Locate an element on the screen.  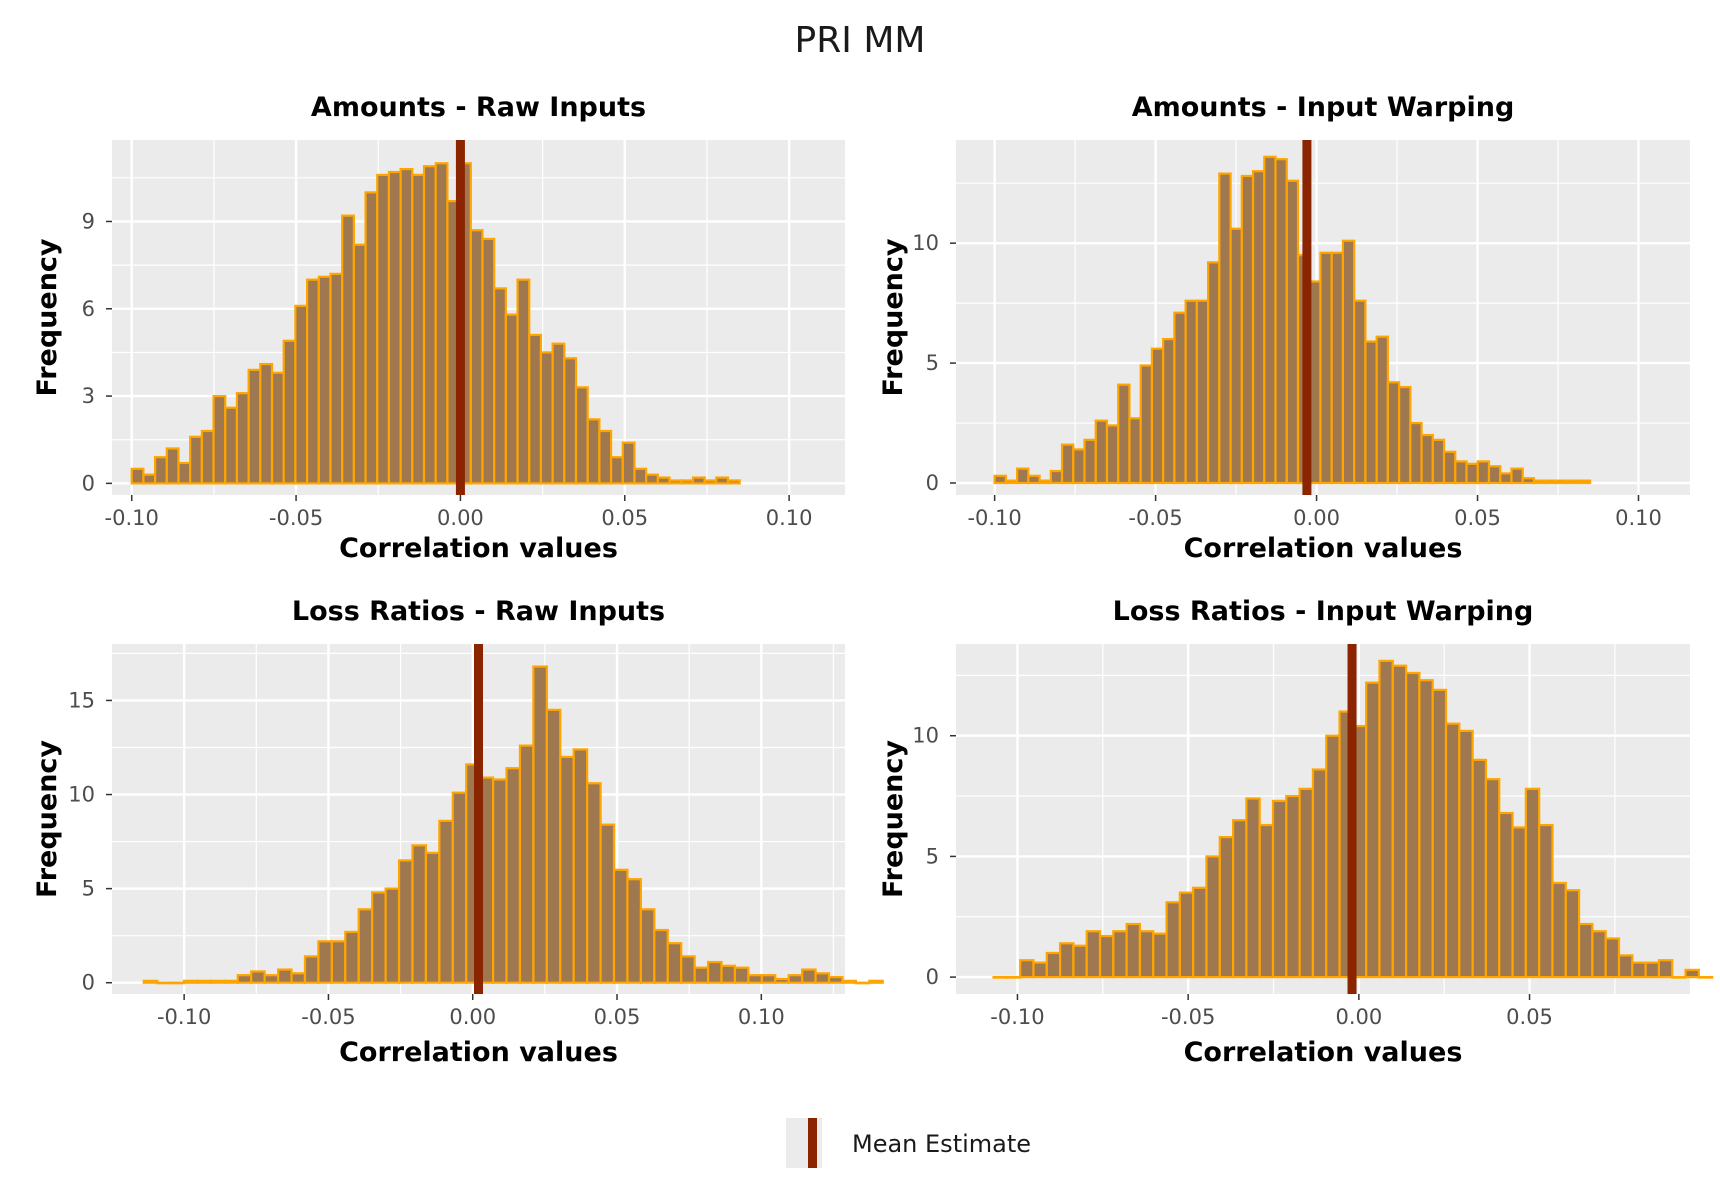
y-tick-label: 6 is located at coordinates (88, 309).